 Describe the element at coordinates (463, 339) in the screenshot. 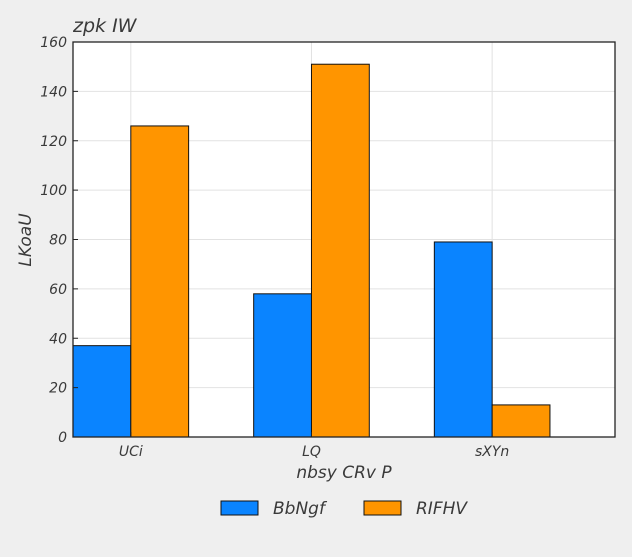

I see `bar-BbNgf-sXYn` at that location.